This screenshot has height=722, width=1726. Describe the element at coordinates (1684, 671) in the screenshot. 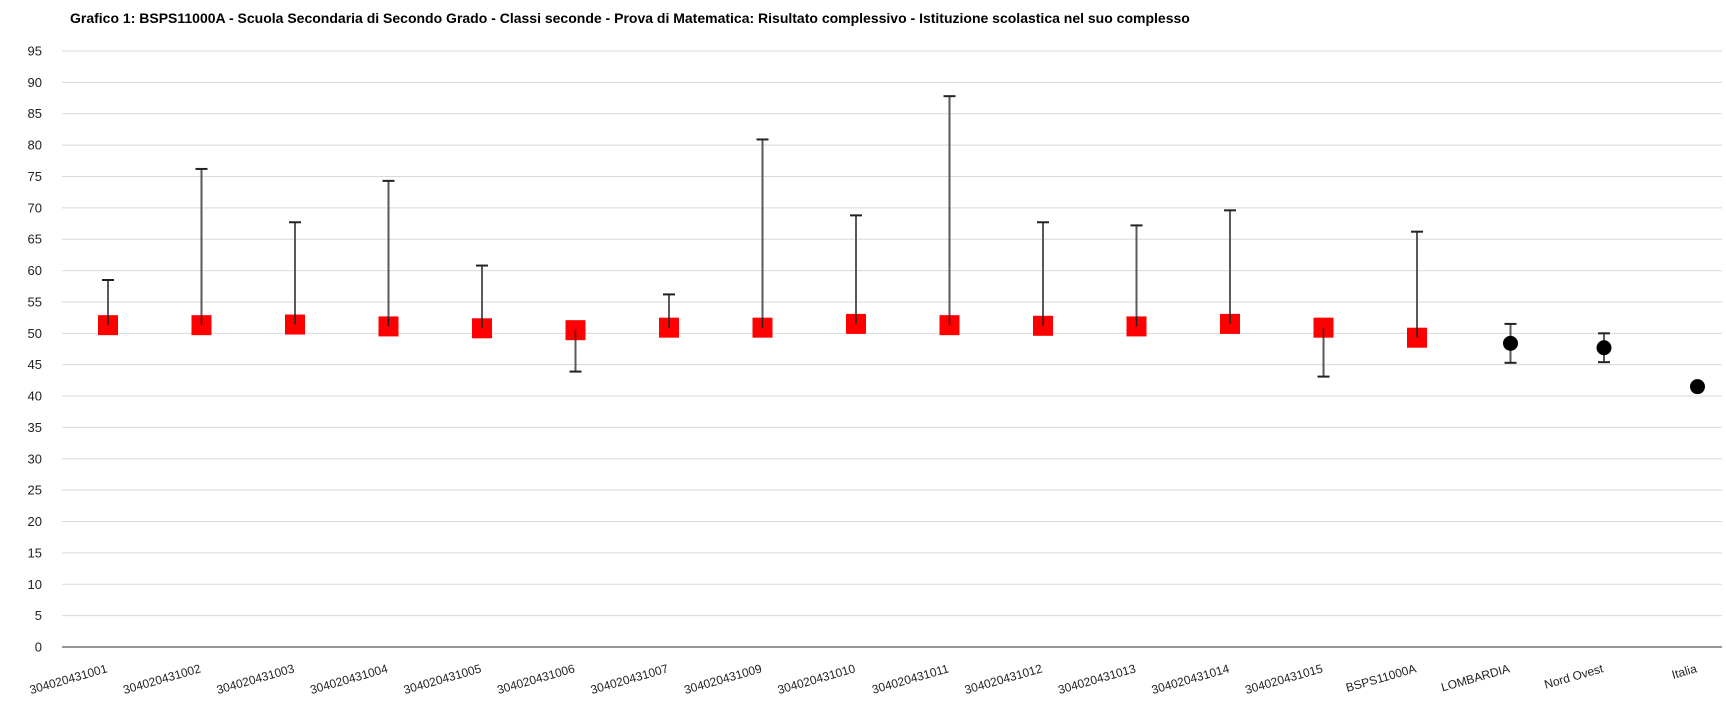

I see `x-tick-label: Italia` at that location.